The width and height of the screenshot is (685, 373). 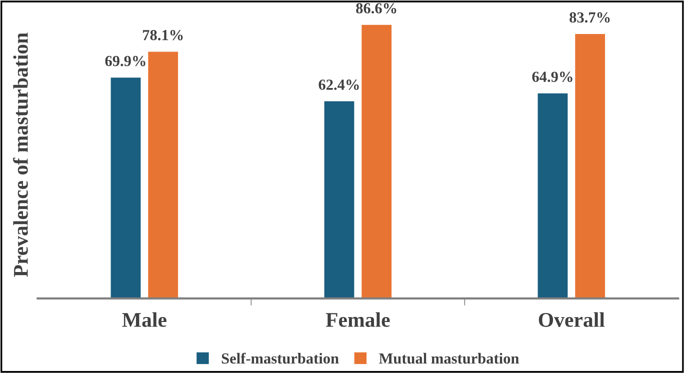 I want to click on data-label: 69.9%, so click(x=125, y=61).